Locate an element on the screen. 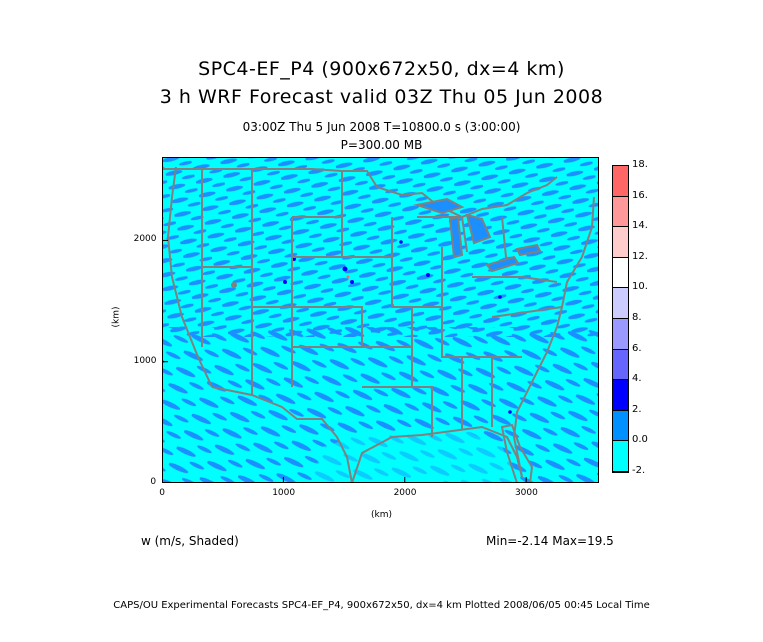 This screenshot has height=642, width=763. colorbar-label: 14. is located at coordinates (640, 226).